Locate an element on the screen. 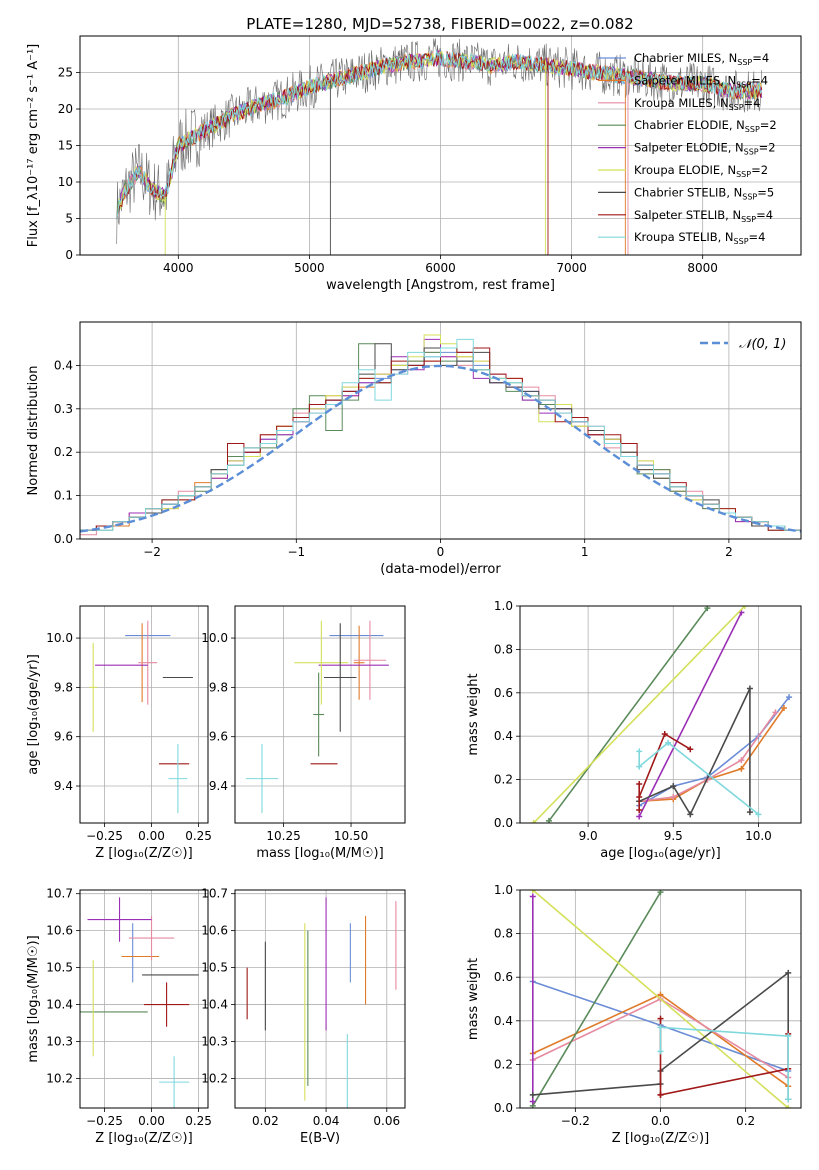 The image size is (819, 1170). x-tick-label: 0.25 is located at coordinates (198, 1121).